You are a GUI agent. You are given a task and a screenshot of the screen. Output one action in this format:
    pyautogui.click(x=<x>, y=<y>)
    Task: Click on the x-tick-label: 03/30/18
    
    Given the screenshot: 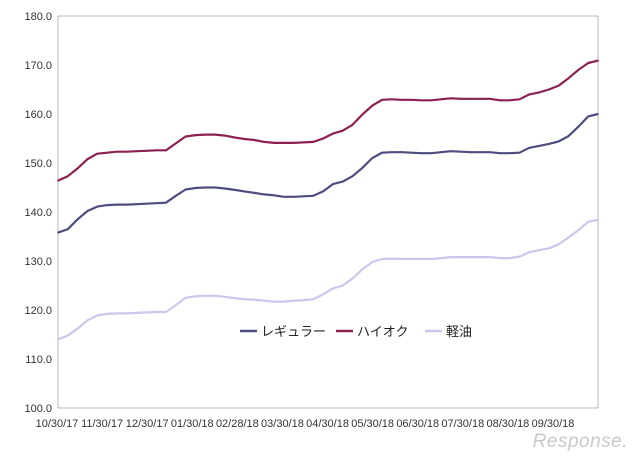 What is the action you would take?
    pyautogui.click(x=282, y=424)
    